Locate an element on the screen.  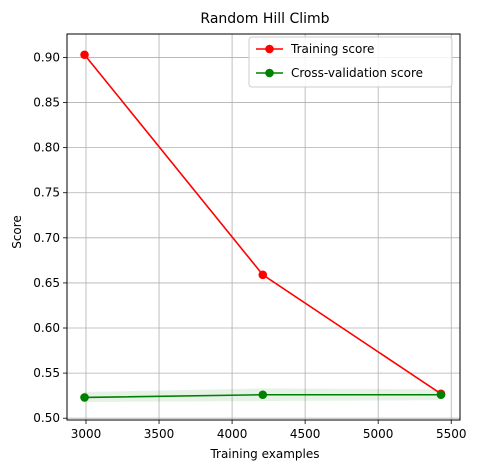
y-tick-label: 0.50 is located at coordinates (46, 418).